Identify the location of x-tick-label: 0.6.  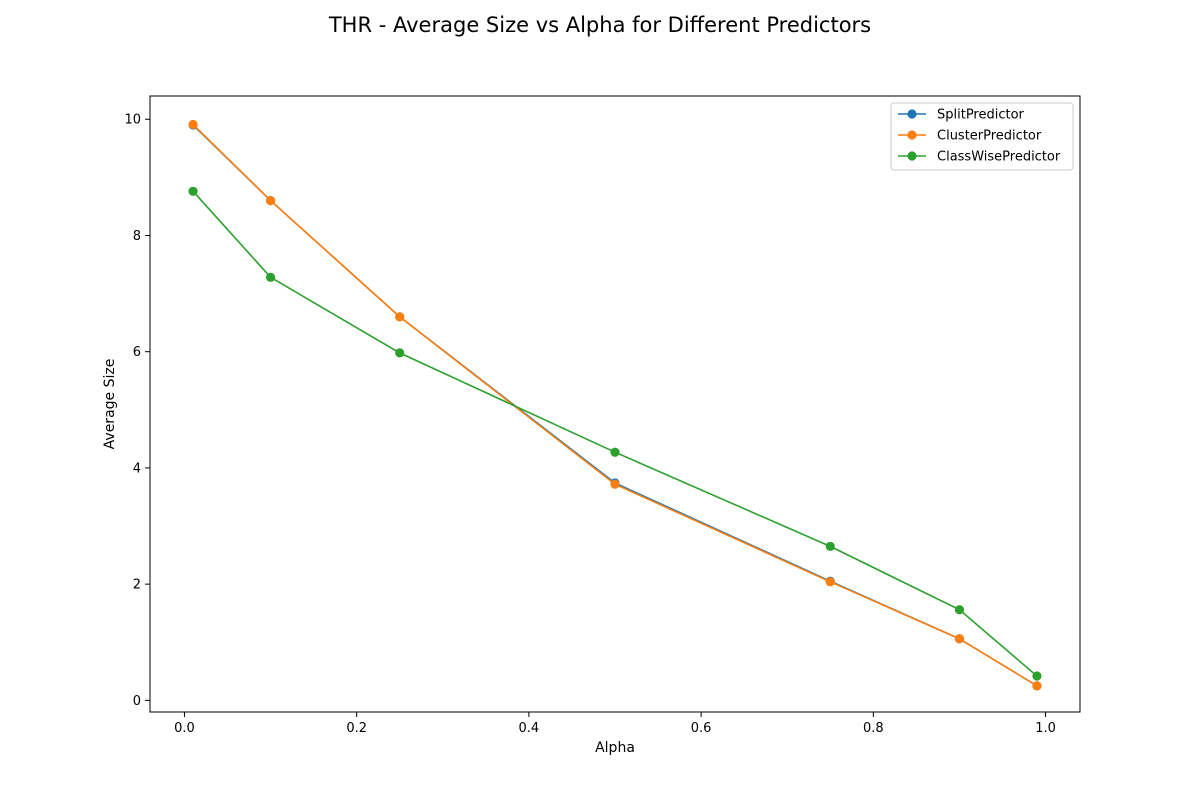
(701, 728).